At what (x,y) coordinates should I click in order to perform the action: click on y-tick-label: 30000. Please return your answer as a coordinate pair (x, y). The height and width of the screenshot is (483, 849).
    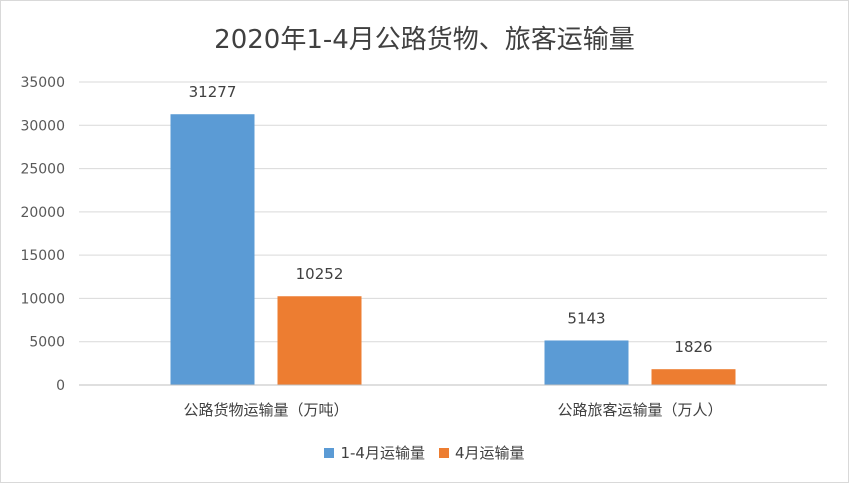
    Looking at the image, I should click on (42, 126).